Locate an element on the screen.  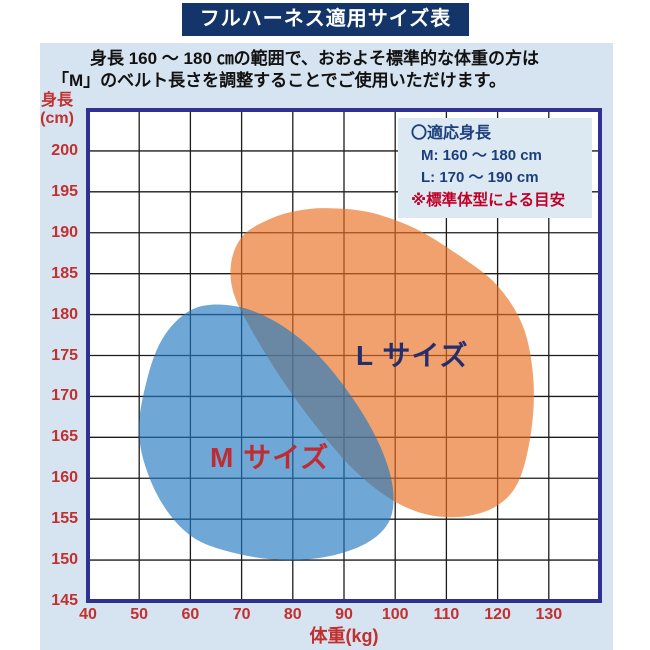
y-tick-label: 175 is located at coordinates (64, 355).